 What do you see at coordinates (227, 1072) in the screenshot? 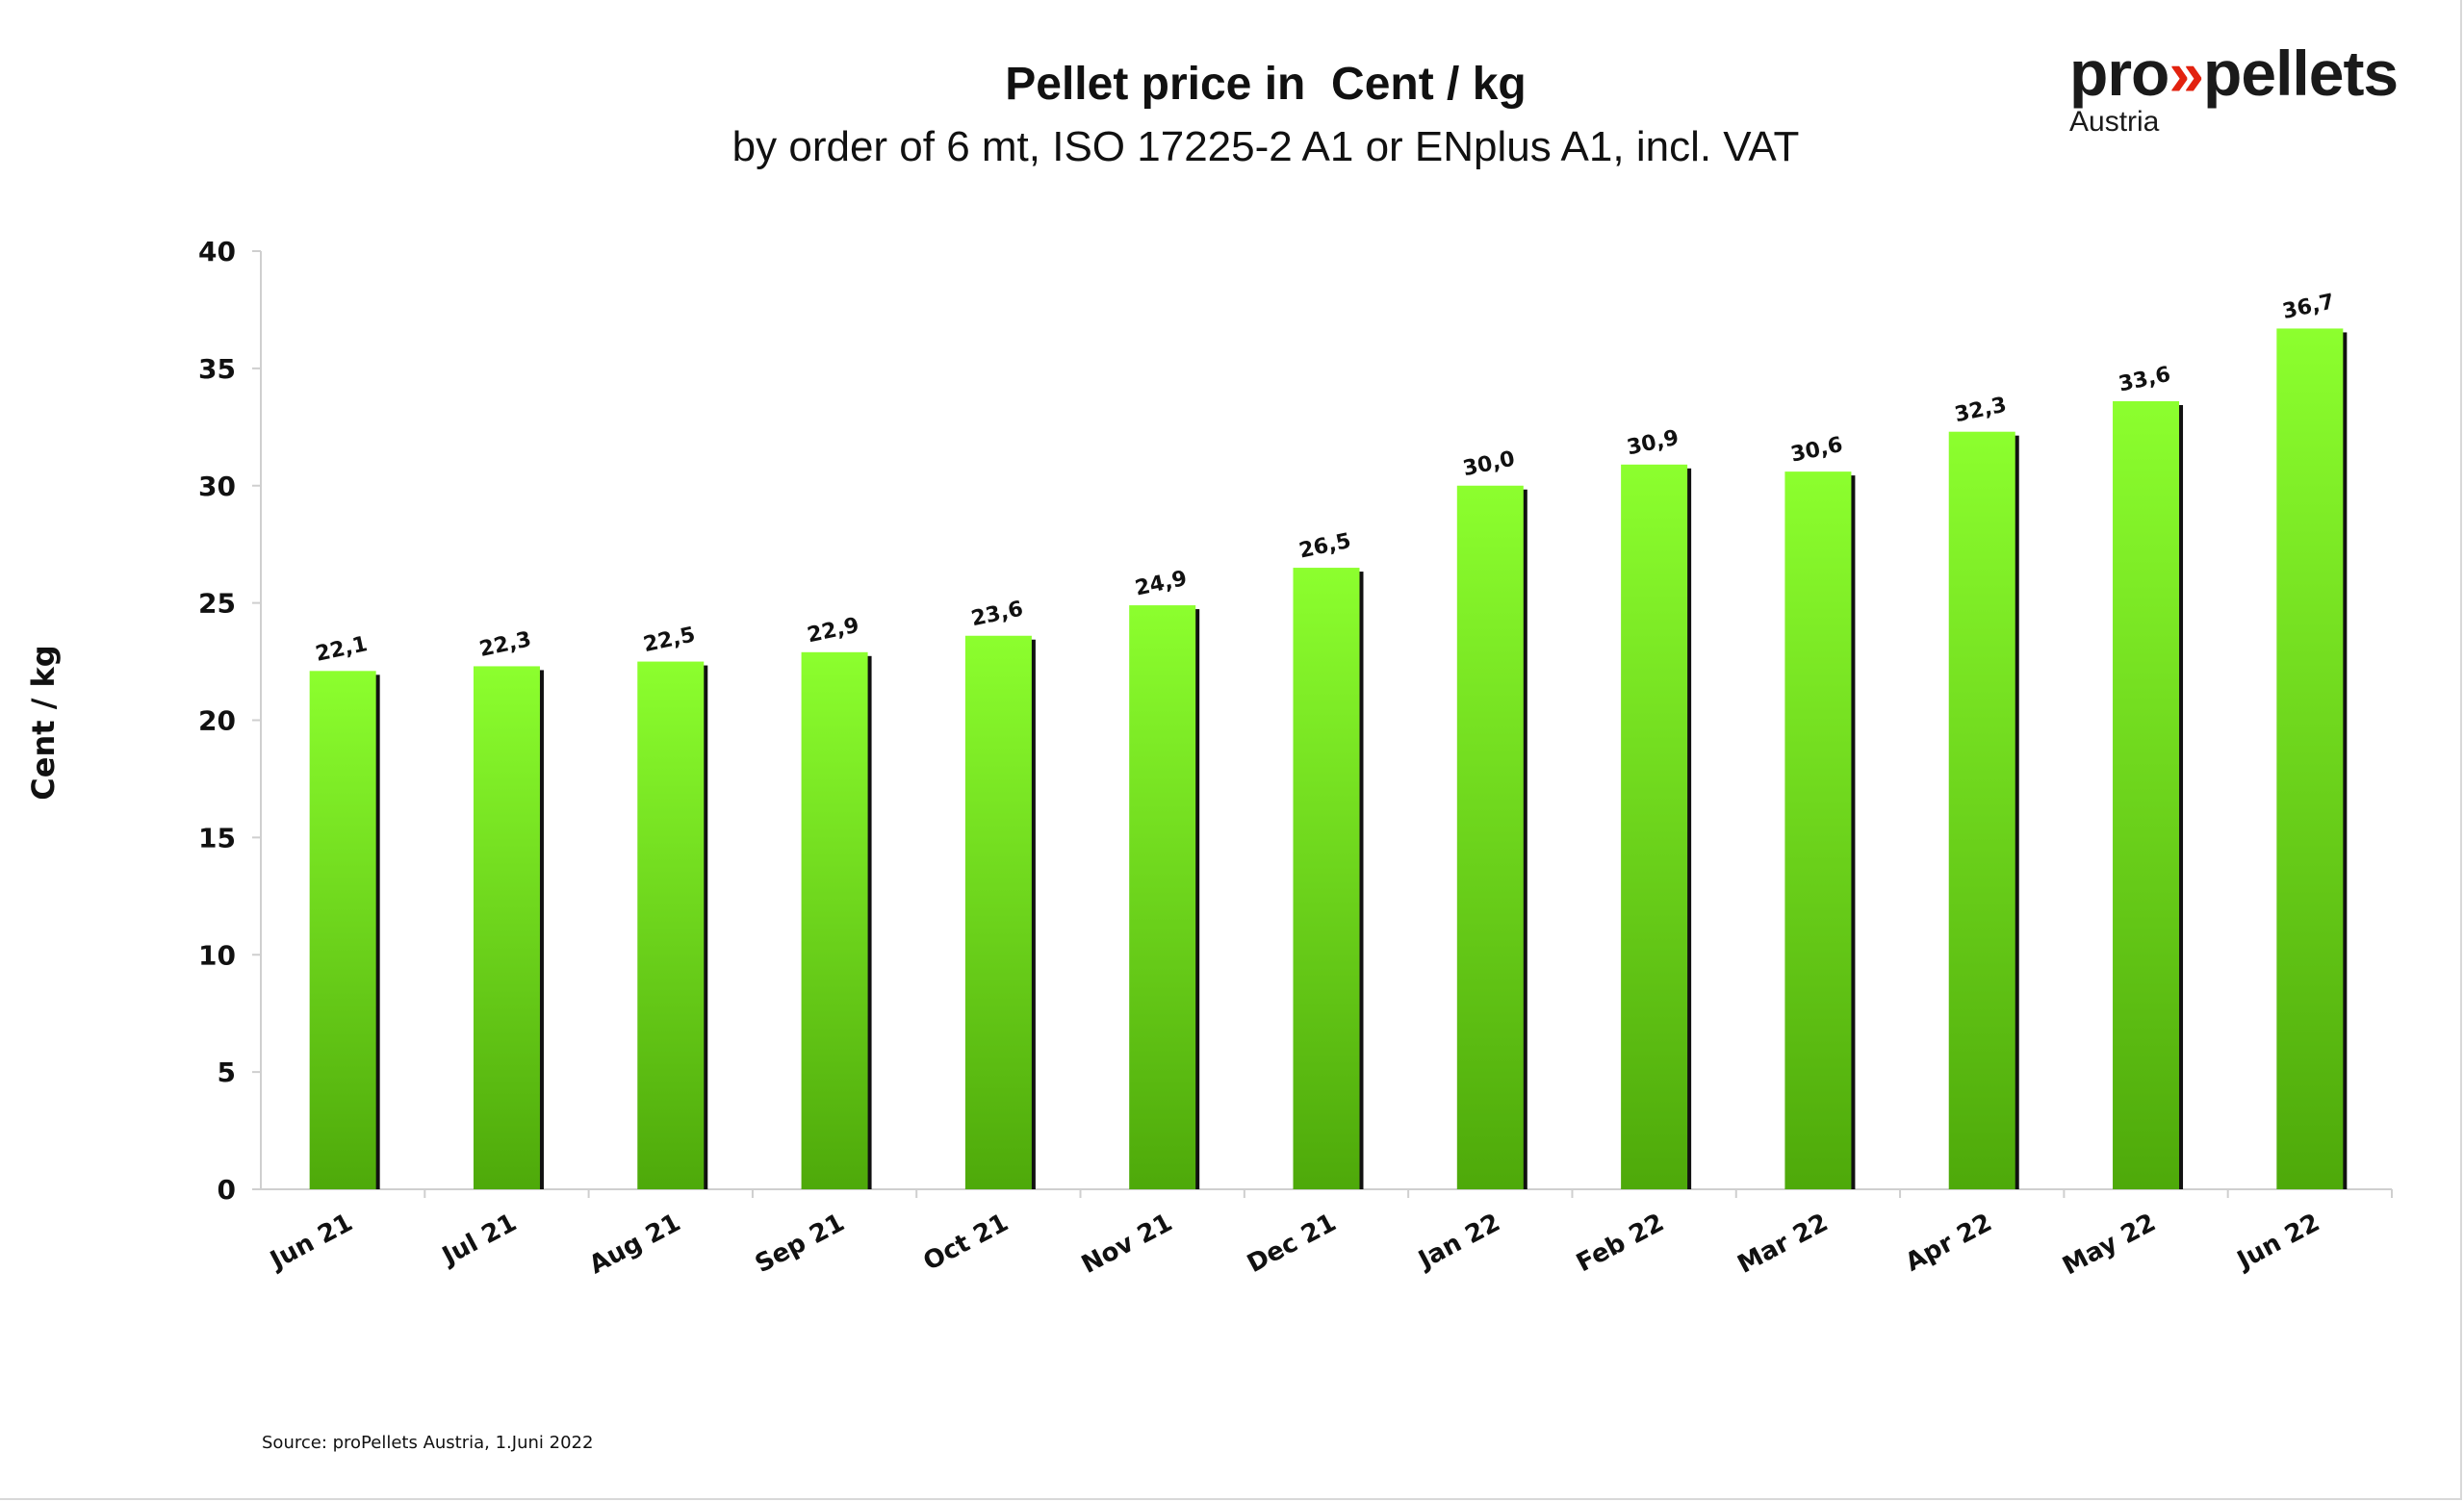
I see `y-tick-label: 5` at bounding box center [227, 1072].